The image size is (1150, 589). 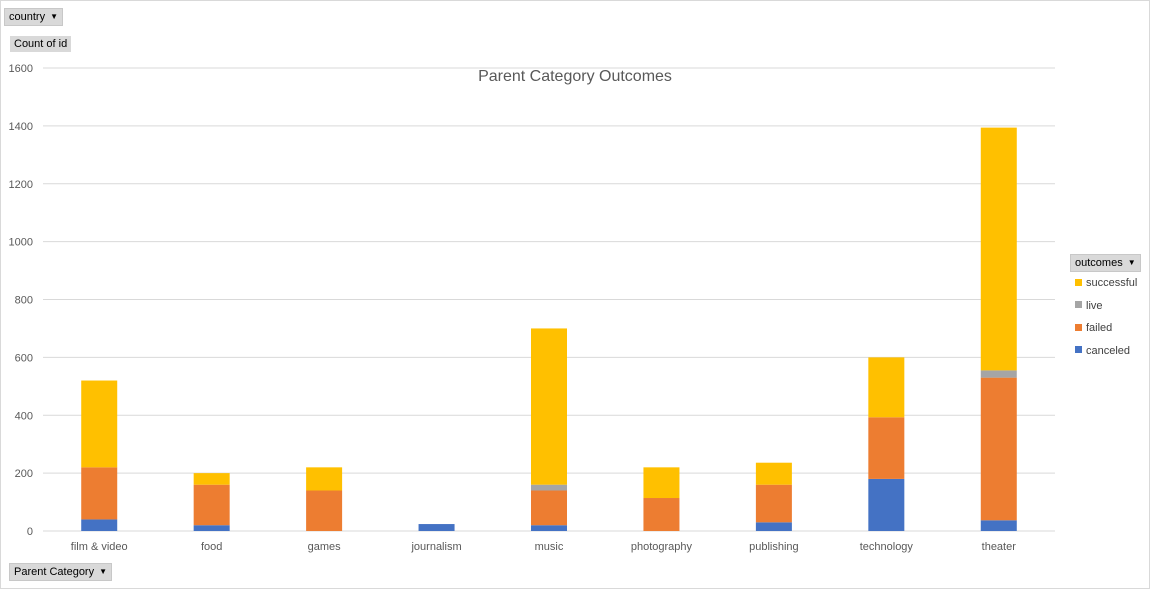 I want to click on axis-field-label: Parent Category, so click(x=54, y=572).